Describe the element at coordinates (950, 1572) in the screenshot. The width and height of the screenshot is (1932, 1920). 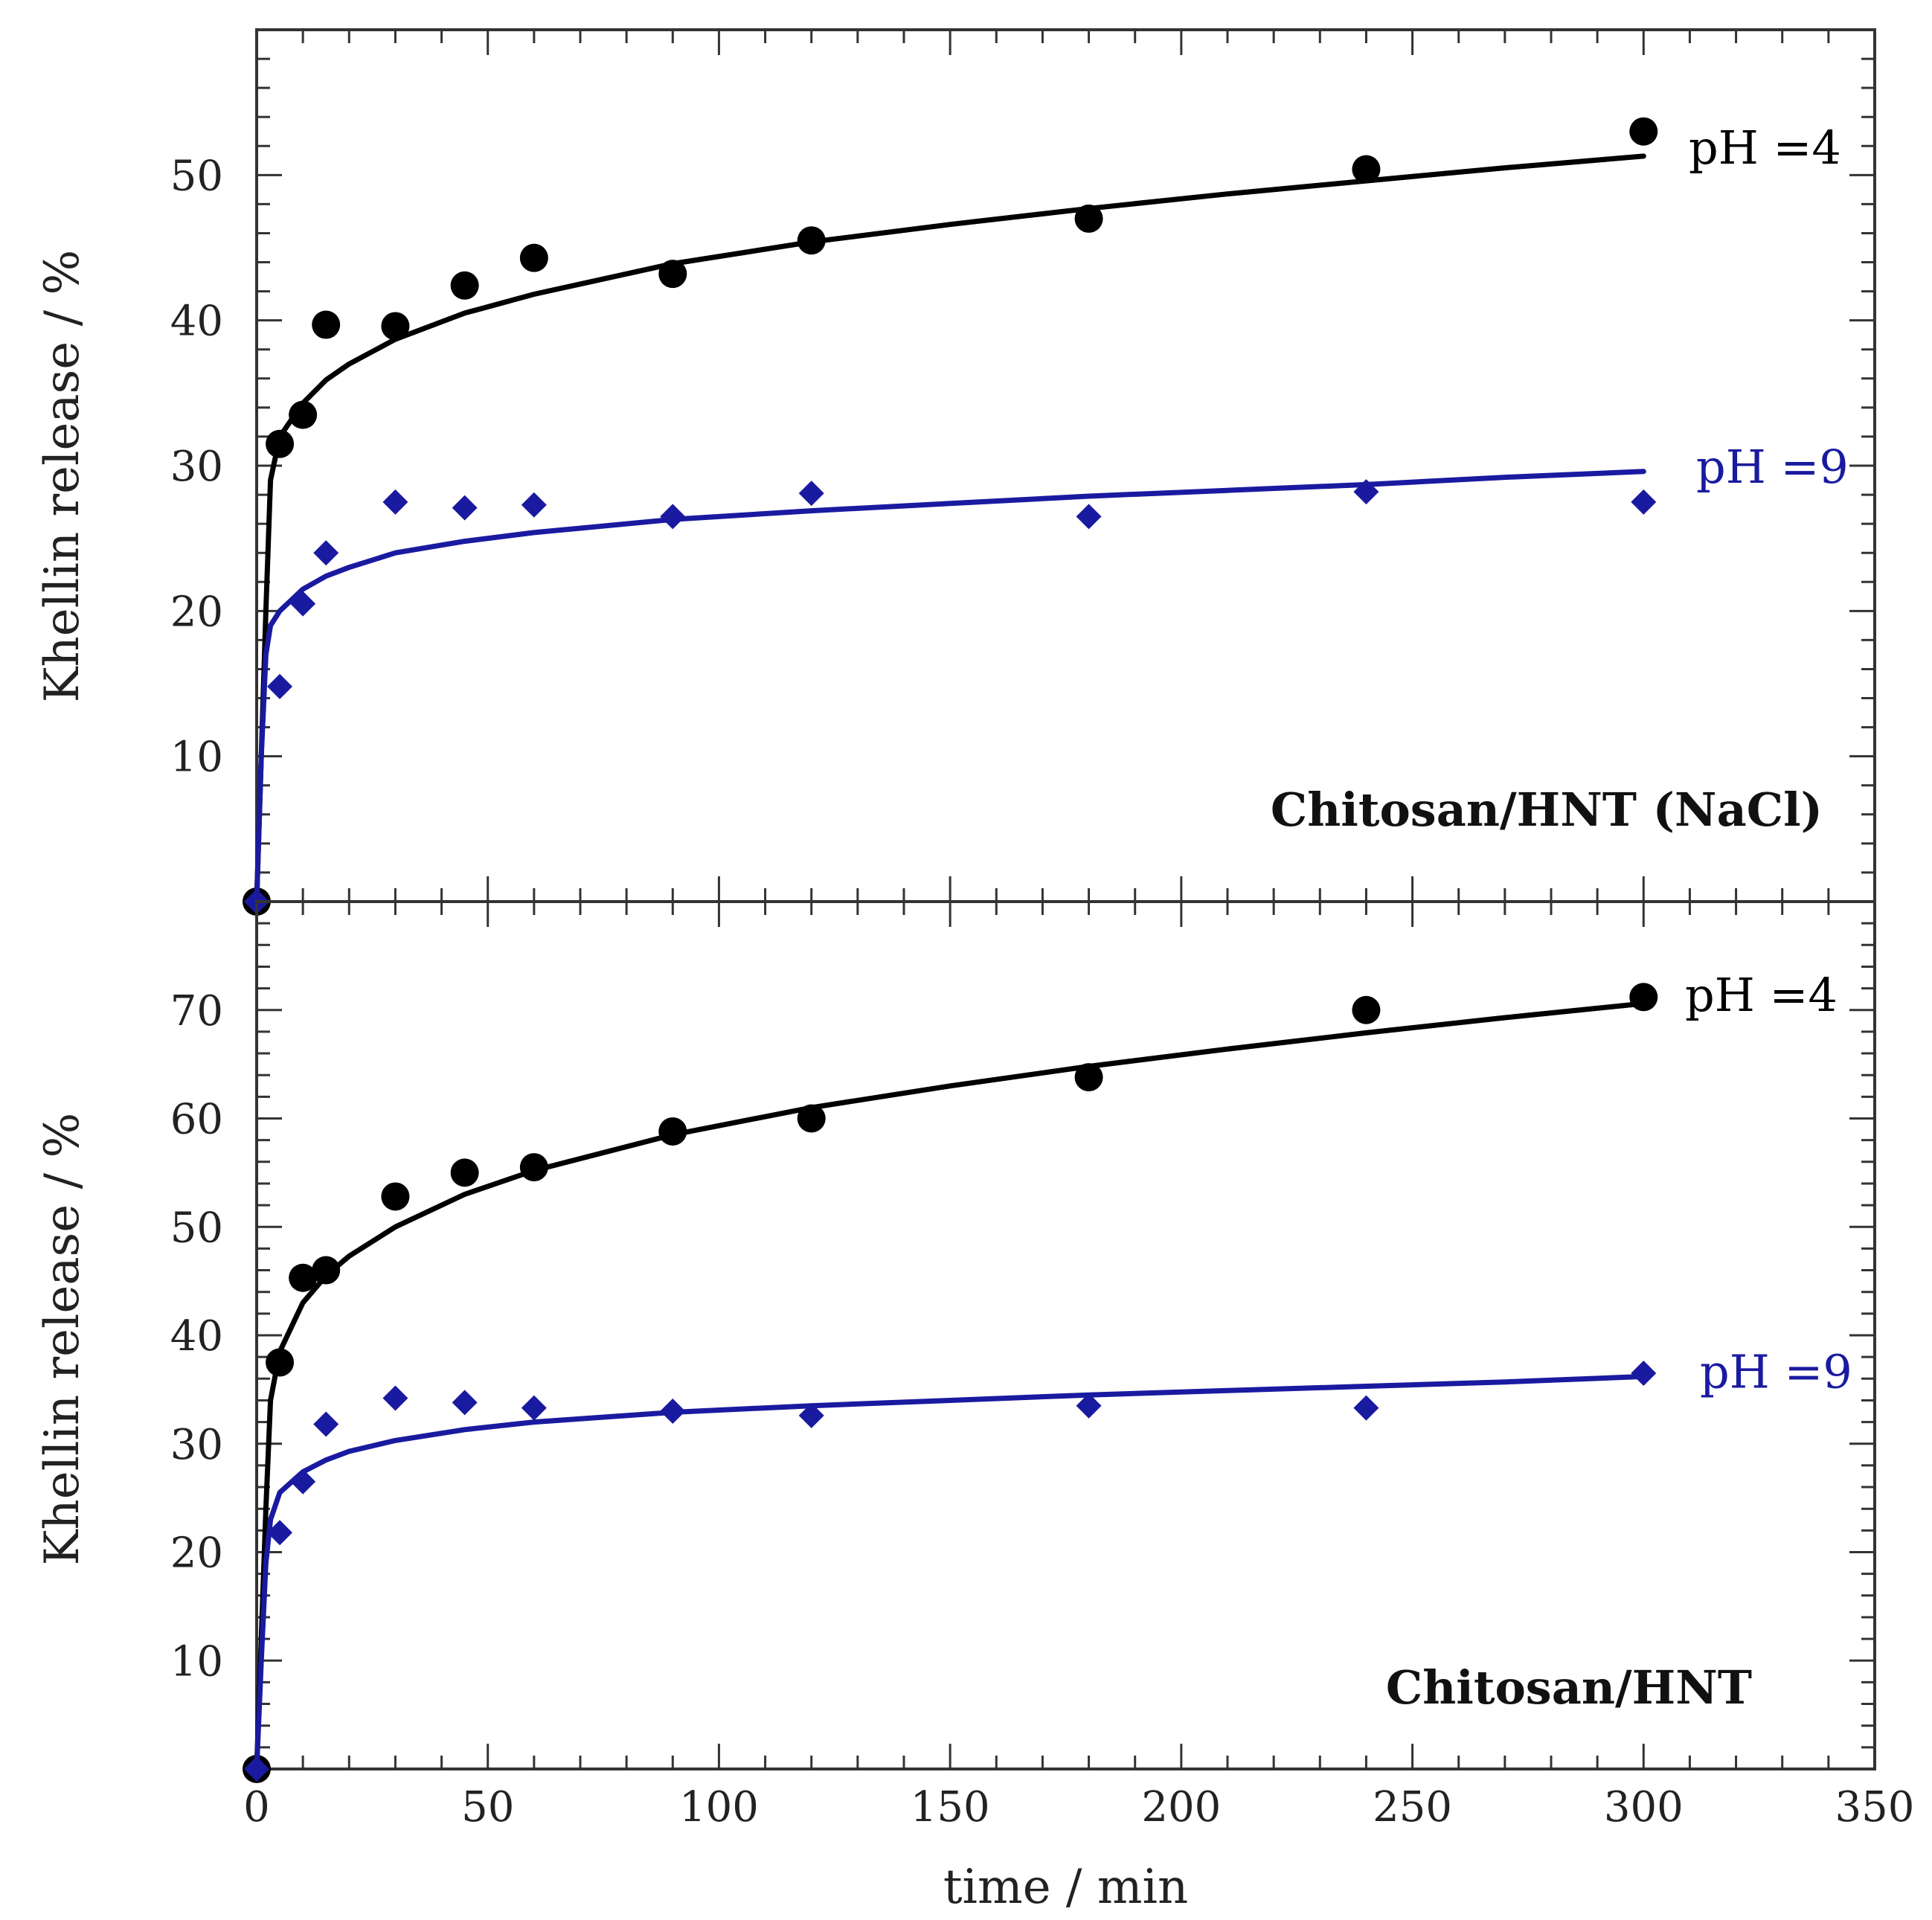
I see `fit-line` at that location.